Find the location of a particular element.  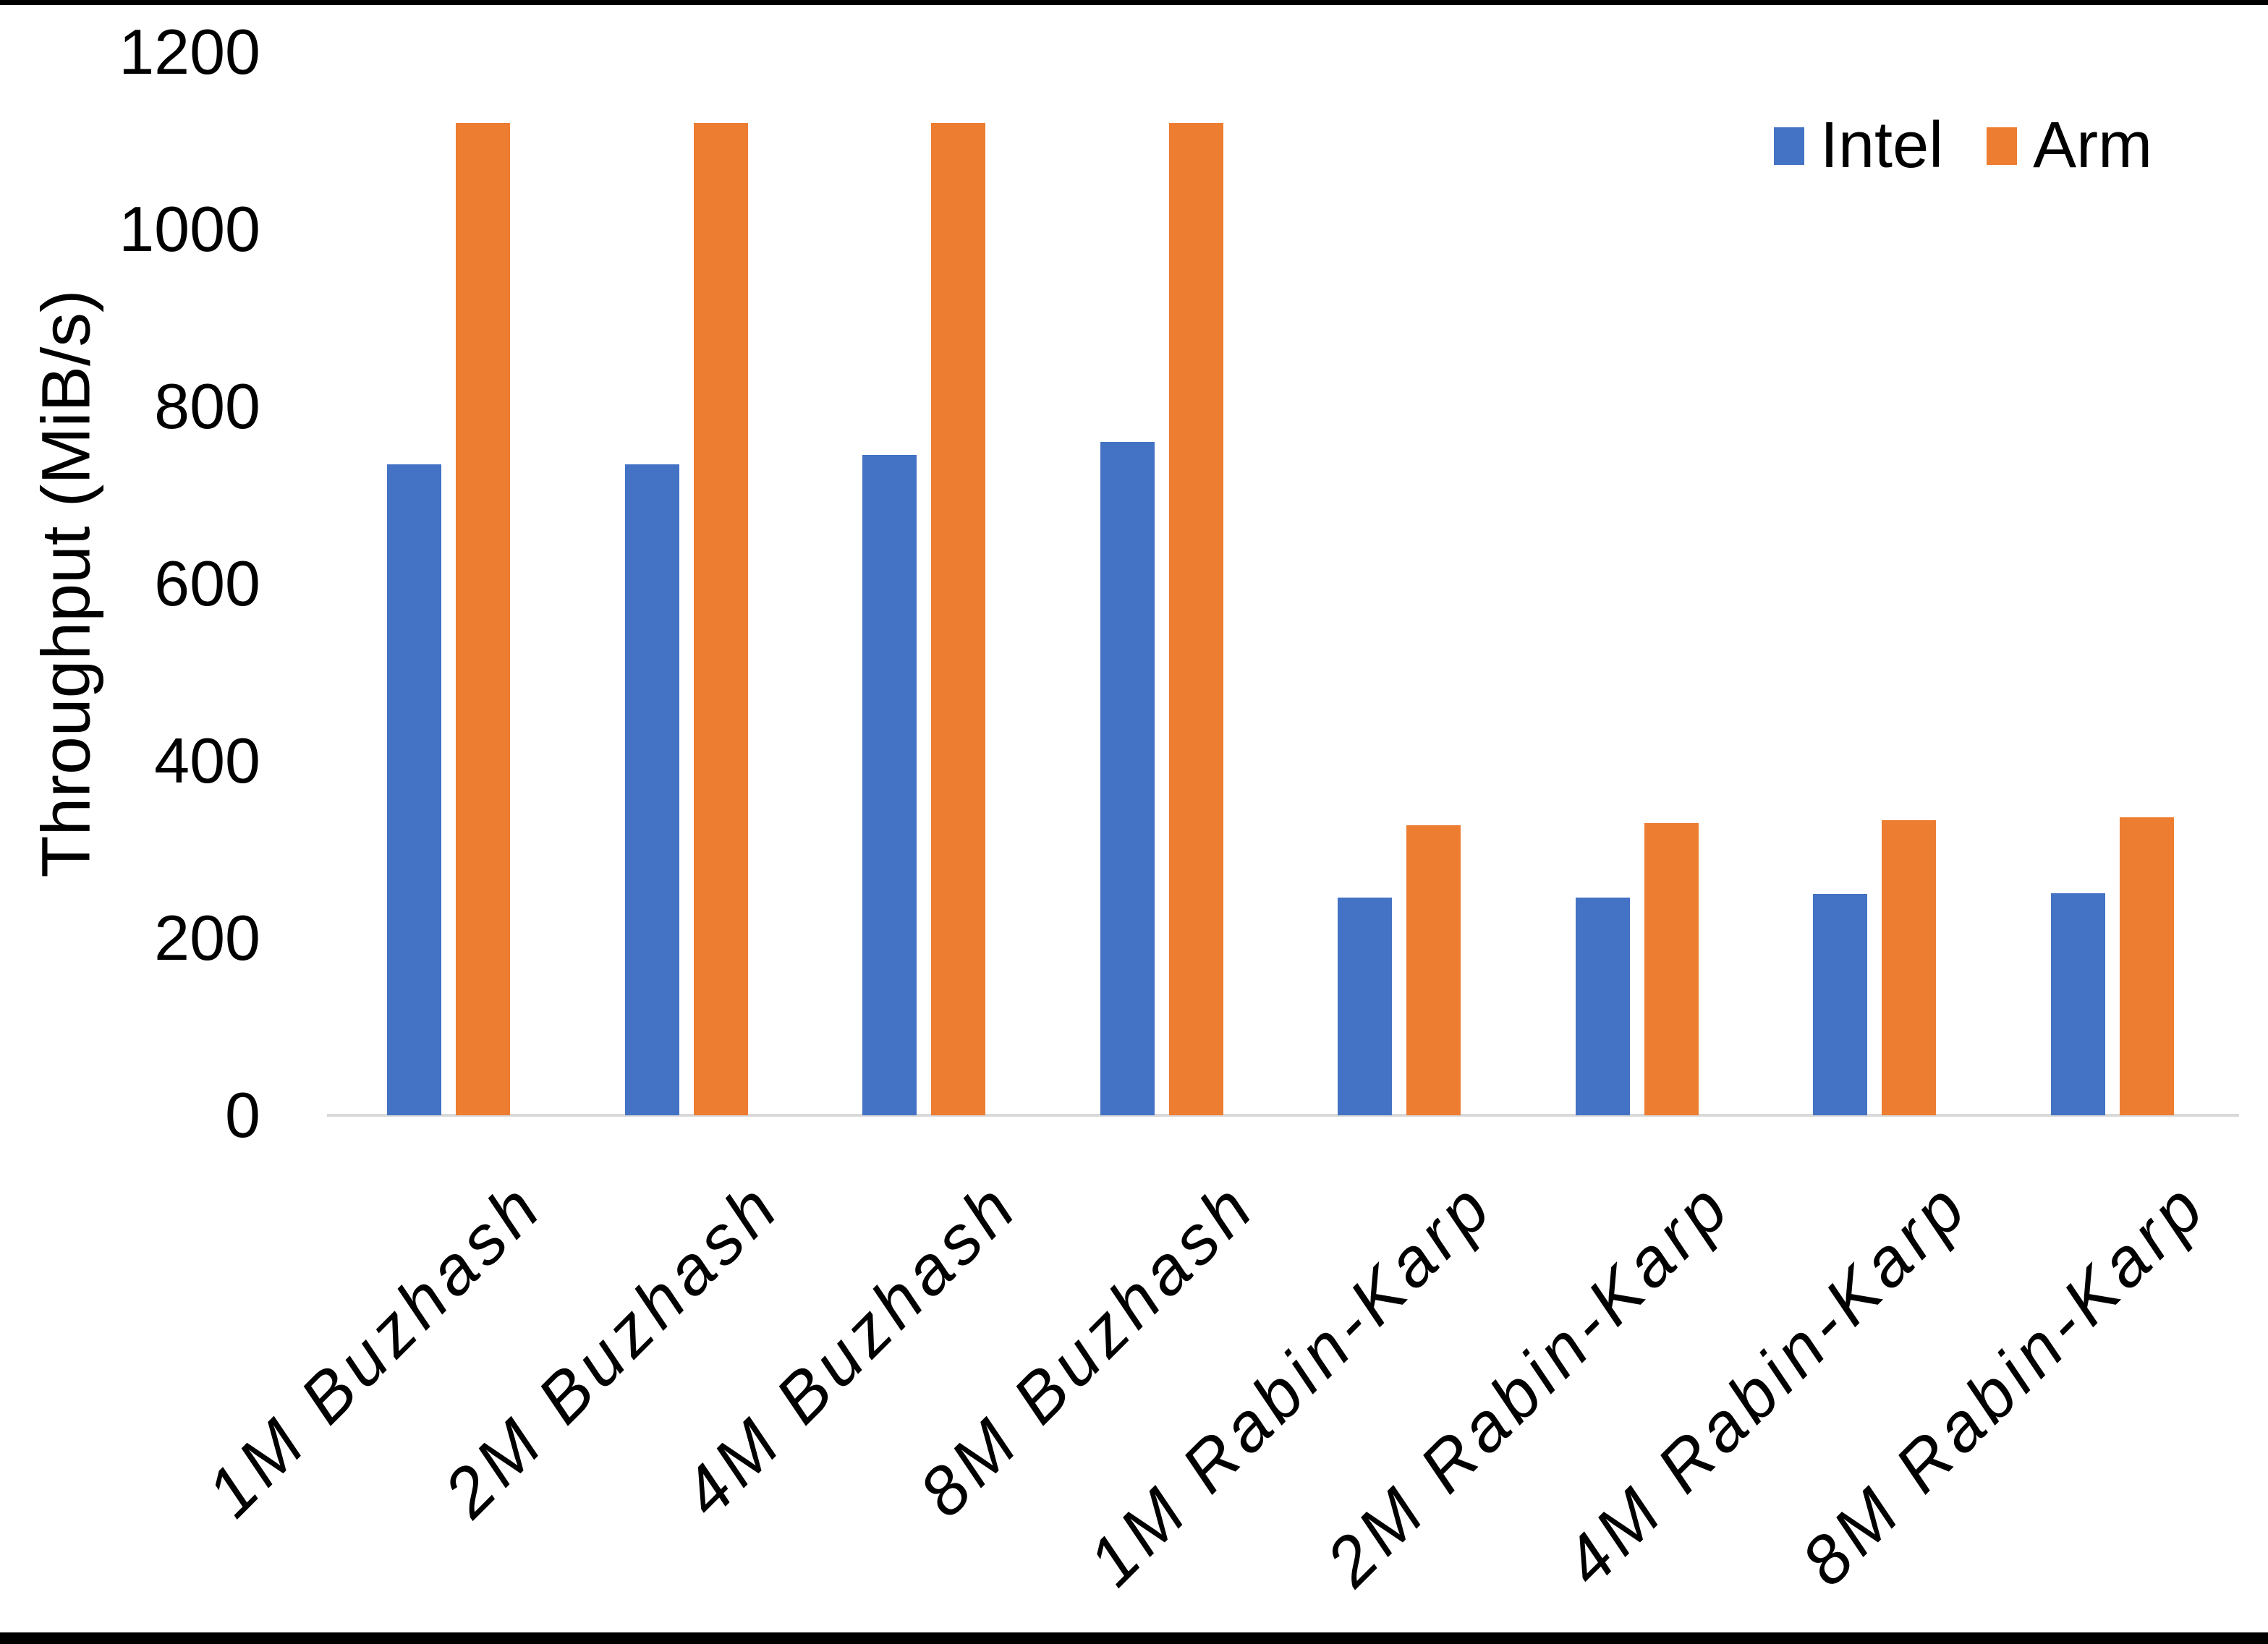

bar-arm-2m-rabin-karp is located at coordinates (1671, 968).